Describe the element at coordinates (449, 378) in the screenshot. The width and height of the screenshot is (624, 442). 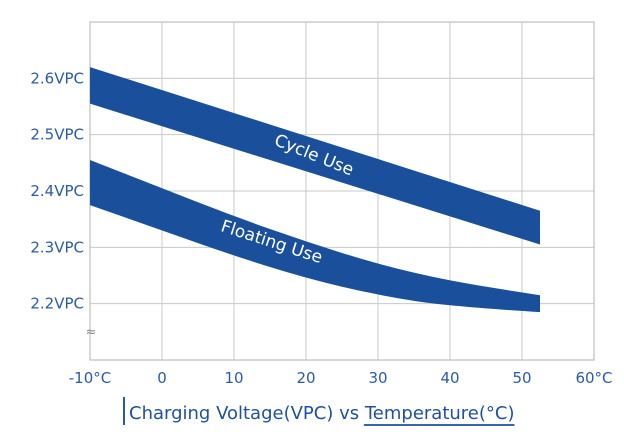
I see `x-tick-label: 40` at that location.